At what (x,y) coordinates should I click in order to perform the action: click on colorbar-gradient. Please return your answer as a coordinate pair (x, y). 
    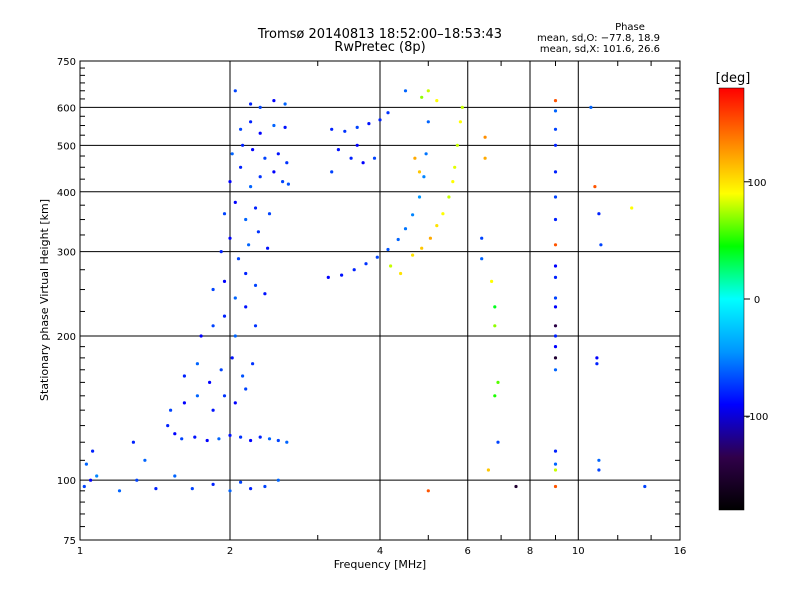
    Looking at the image, I should click on (731, 299).